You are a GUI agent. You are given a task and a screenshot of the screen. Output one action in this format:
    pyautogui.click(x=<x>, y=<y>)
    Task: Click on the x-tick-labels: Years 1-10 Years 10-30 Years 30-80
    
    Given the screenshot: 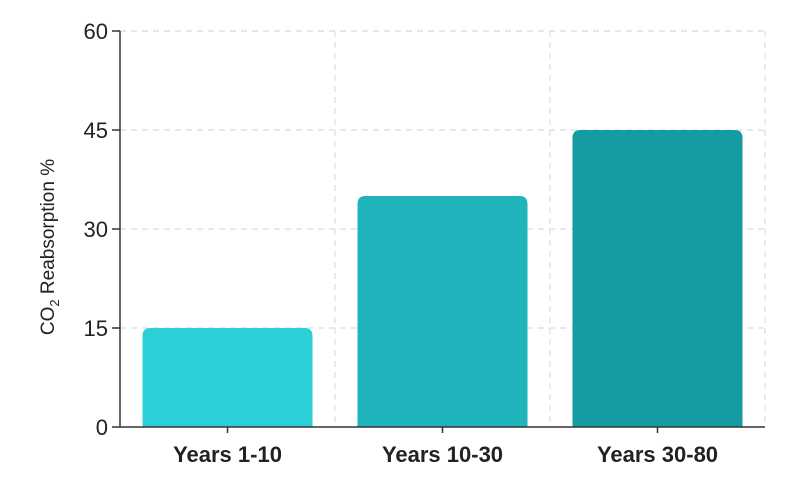 What is the action you would take?
    pyautogui.click(x=445, y=447)
    